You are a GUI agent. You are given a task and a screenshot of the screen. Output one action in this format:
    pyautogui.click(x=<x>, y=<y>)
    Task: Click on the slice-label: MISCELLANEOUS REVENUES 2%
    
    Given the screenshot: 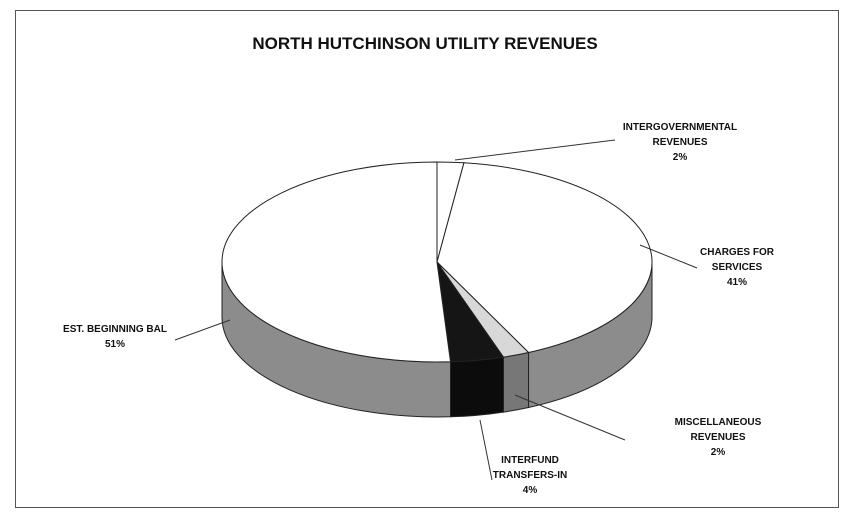 What is the action you would take?
    pyautogui.click(x=718, y=437)
    